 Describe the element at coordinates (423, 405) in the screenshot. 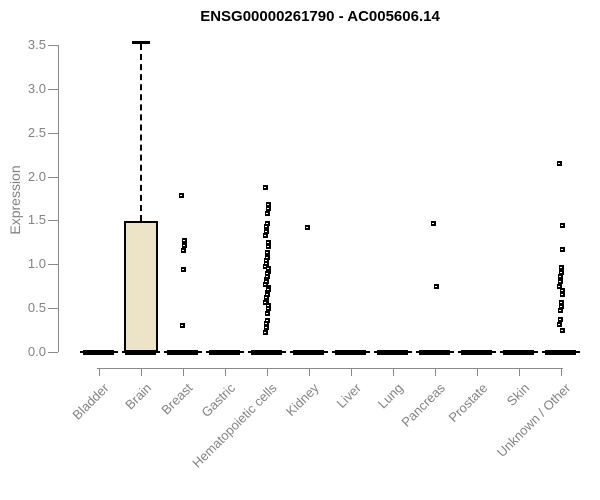

I see `x-tick-label: Pancreas` at that location.